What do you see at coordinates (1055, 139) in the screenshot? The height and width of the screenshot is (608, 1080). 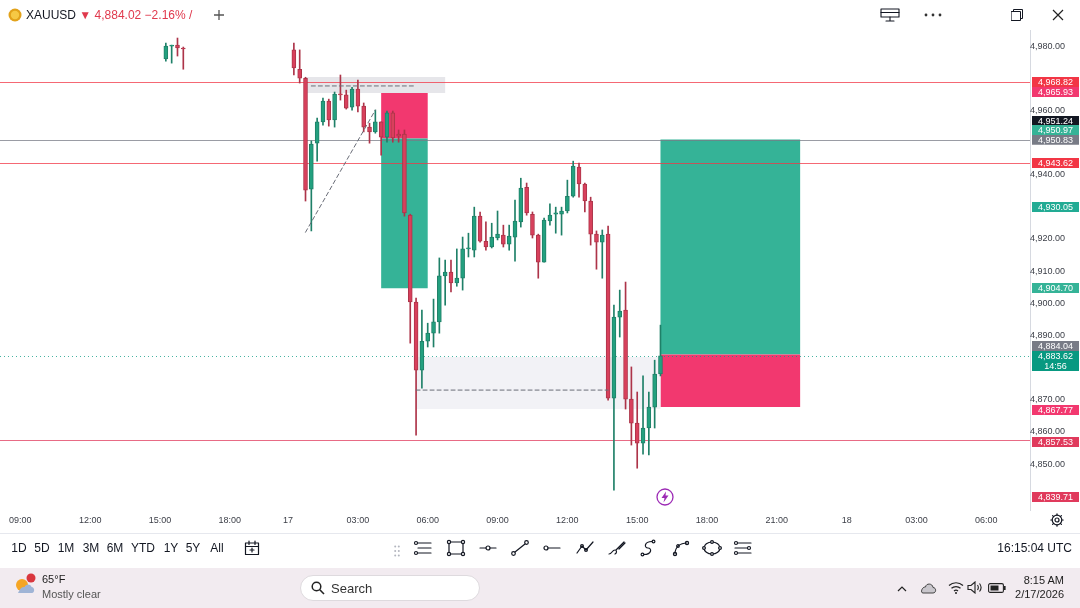 I see `ref-line-label: 4,950.83` at bounding box center [1055, 139].